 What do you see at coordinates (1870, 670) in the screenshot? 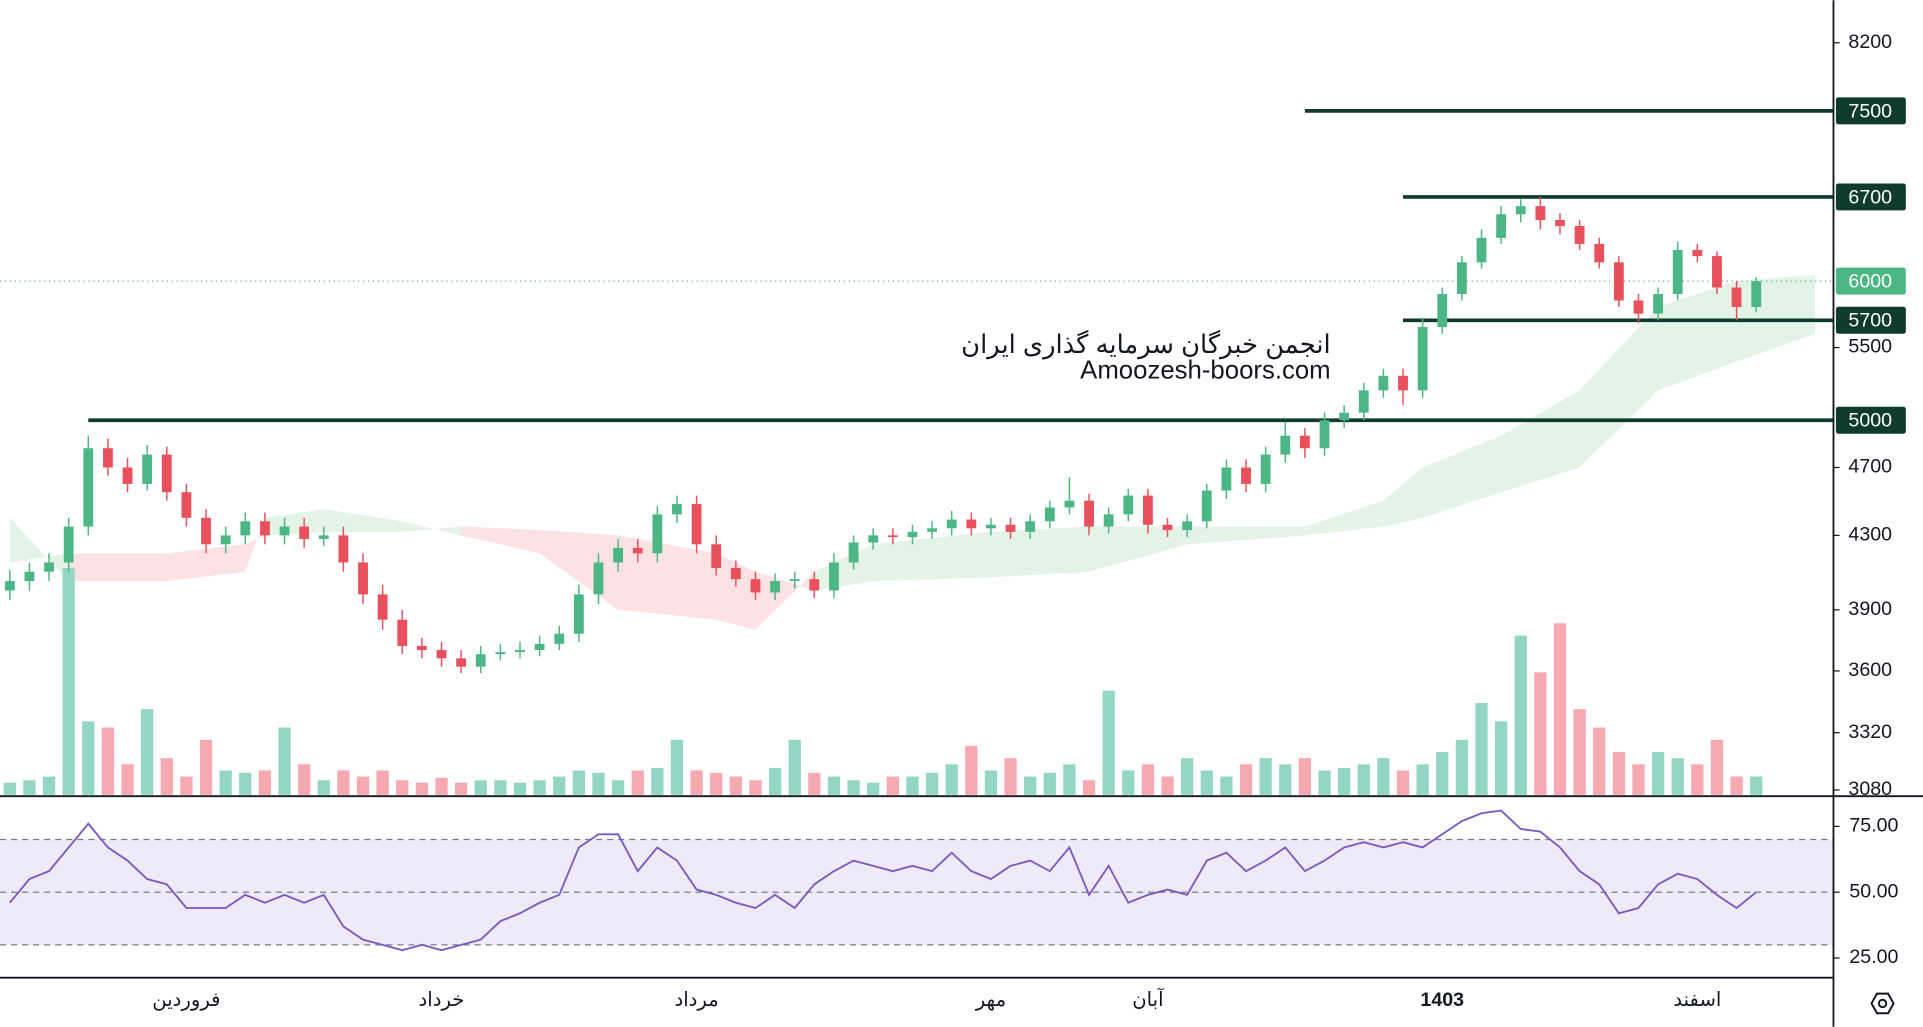
I see `y-tick-label: 3600` at bounding box center [1870, 670].